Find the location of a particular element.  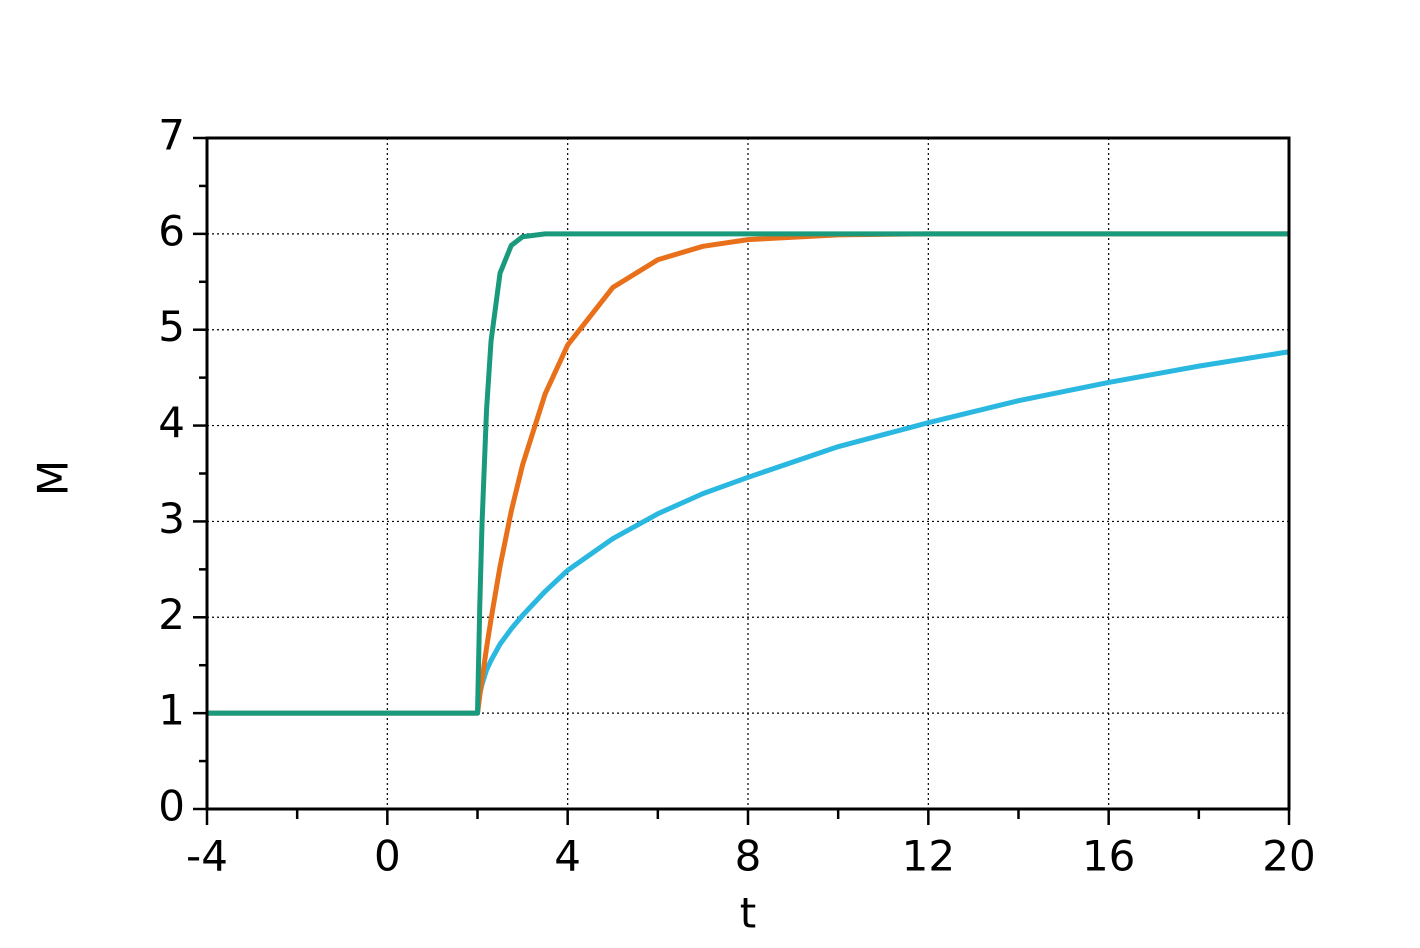

y-tick-label: 6 is located at coordinates (171, 230).